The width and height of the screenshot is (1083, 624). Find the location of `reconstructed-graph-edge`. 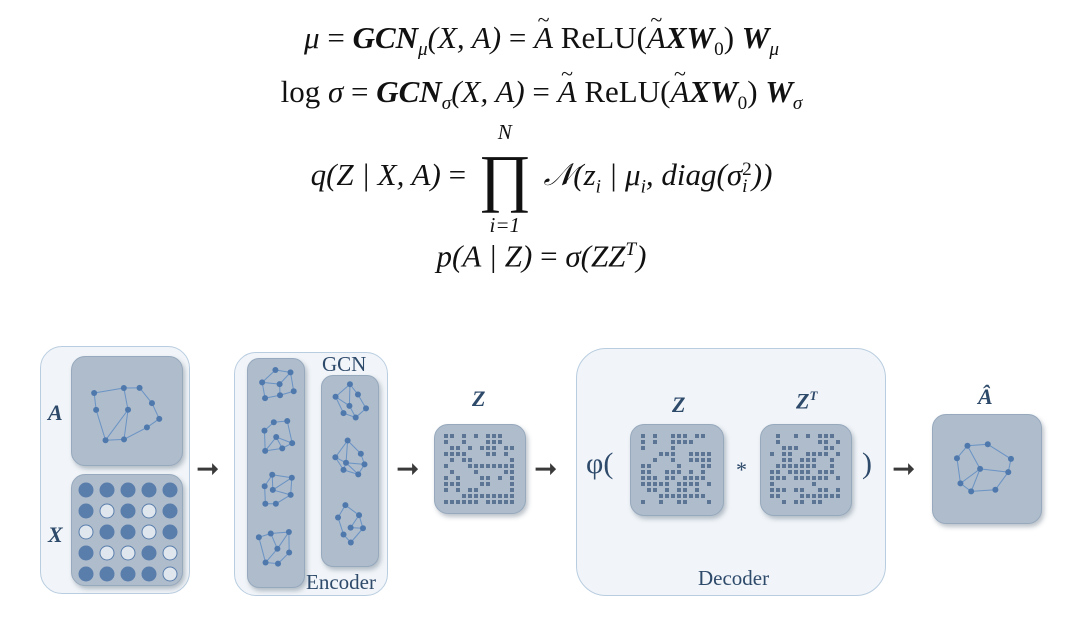

reconstructed-graph-edge is located at coordinates (975, 480).